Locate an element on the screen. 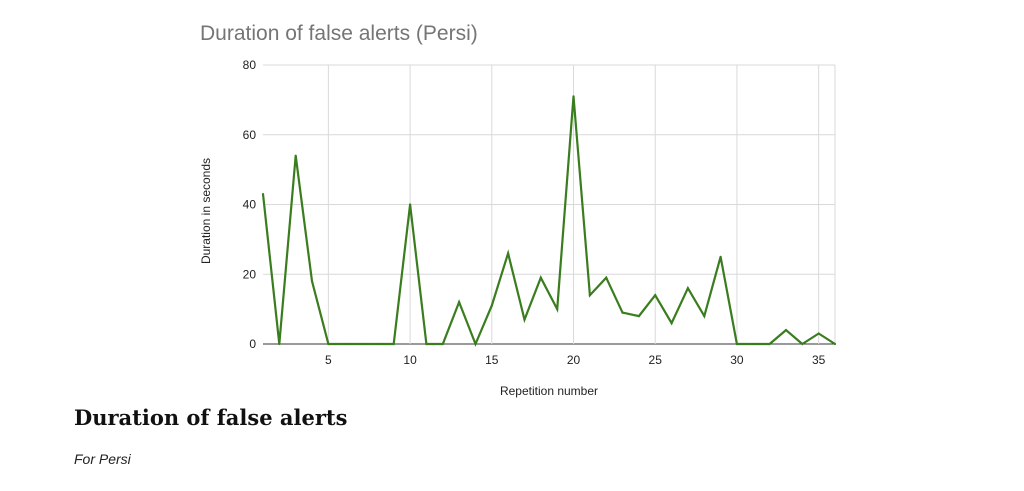 This screenshot has height=491, width=1024. x-tick-label: 25 is located at coordinates (656, 360).